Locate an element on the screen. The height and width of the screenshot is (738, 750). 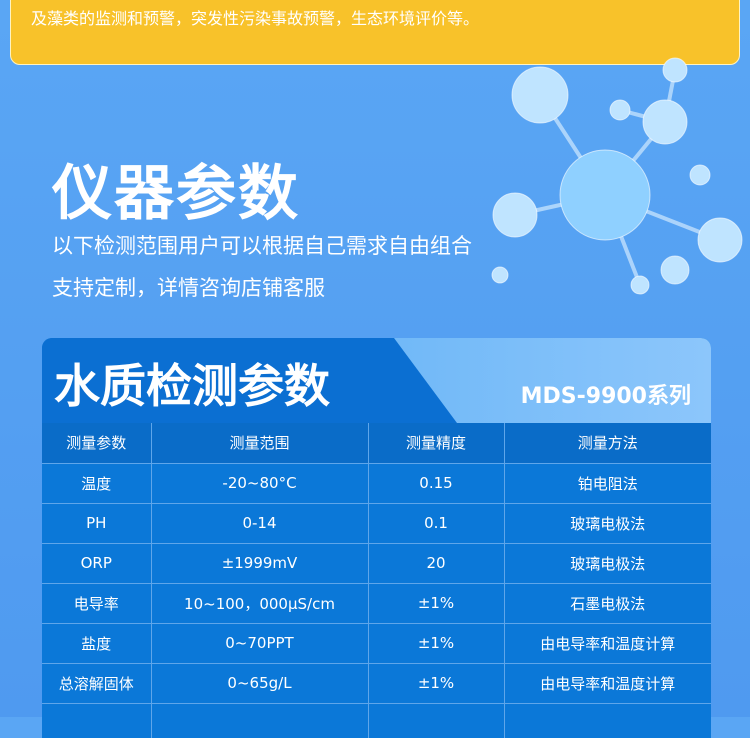
table-cell: 0.15 is located at coordinates (436, 483).